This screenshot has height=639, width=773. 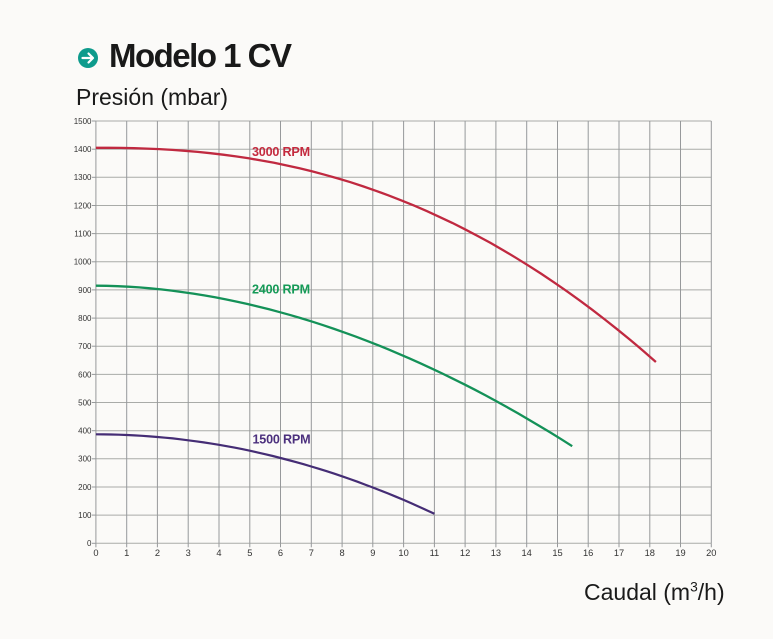 What do you see at coordinates (85, 487) in the screenshot?
I see `svg-text: 200` at bounding box center [85, 487].